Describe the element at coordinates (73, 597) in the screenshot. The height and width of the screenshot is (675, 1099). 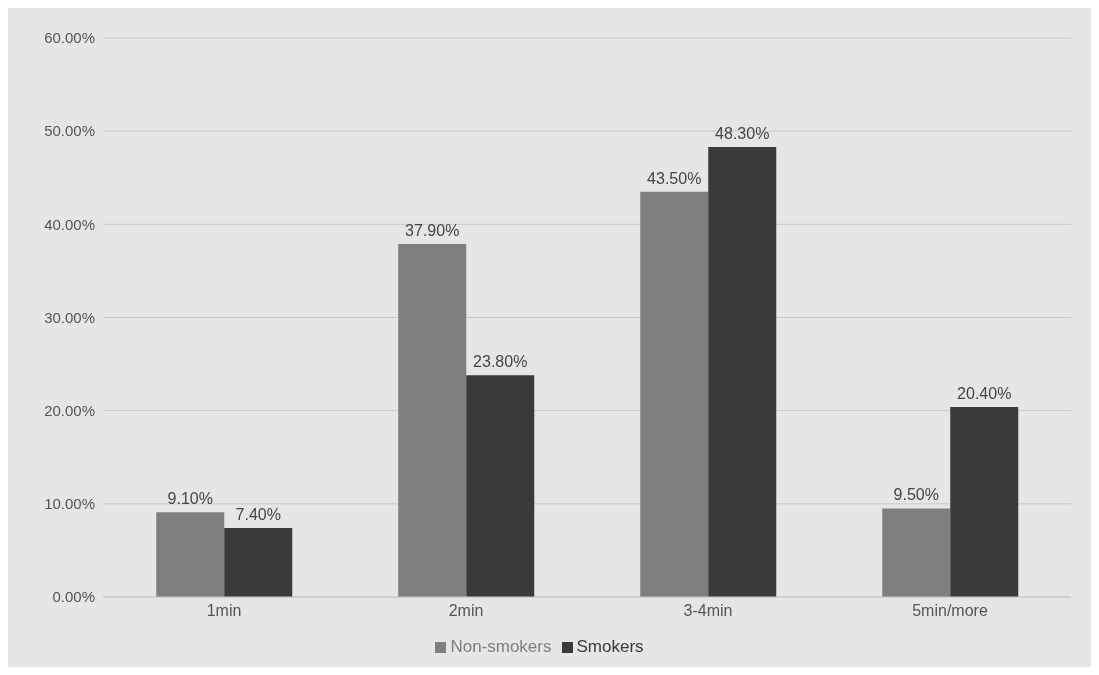
I see `y-tick-label: 0.00%` at that location.